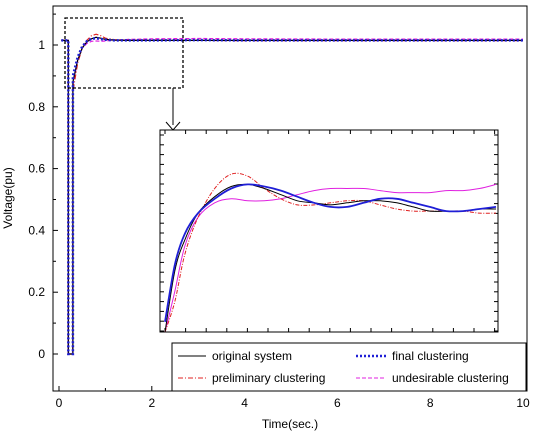 The width and height of the screenshot is (533, 434). What do you see at coordinates (36, 107) in the screenshot?
I see `y-tick-label: 0.8` at bounding box center [36, 107].